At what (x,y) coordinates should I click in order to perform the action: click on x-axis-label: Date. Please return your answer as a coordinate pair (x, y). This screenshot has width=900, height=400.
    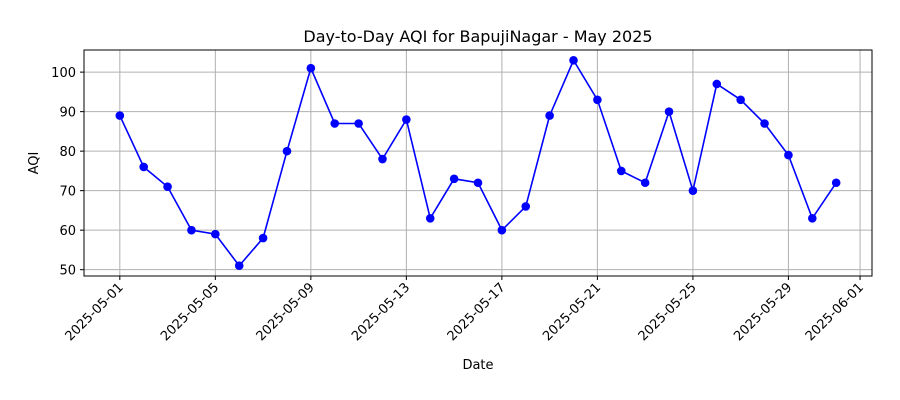
    Looking at the image, I should click on (477, 365).